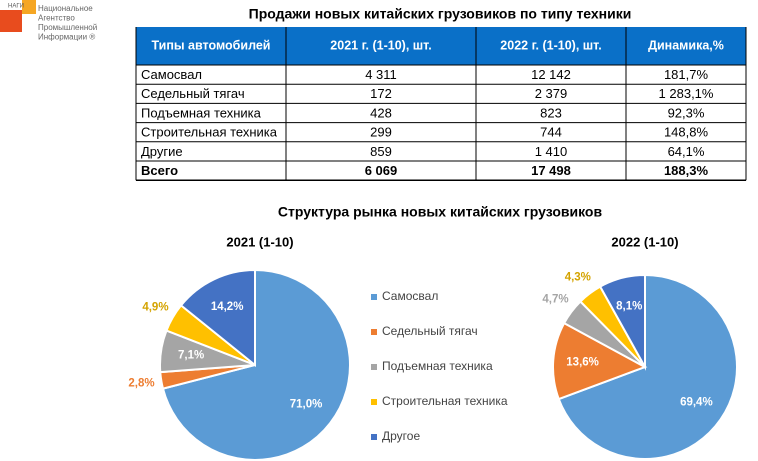  Describe the element at coordinates (381, 112) in the screenshot. I see `table-cell: 428` at that location.